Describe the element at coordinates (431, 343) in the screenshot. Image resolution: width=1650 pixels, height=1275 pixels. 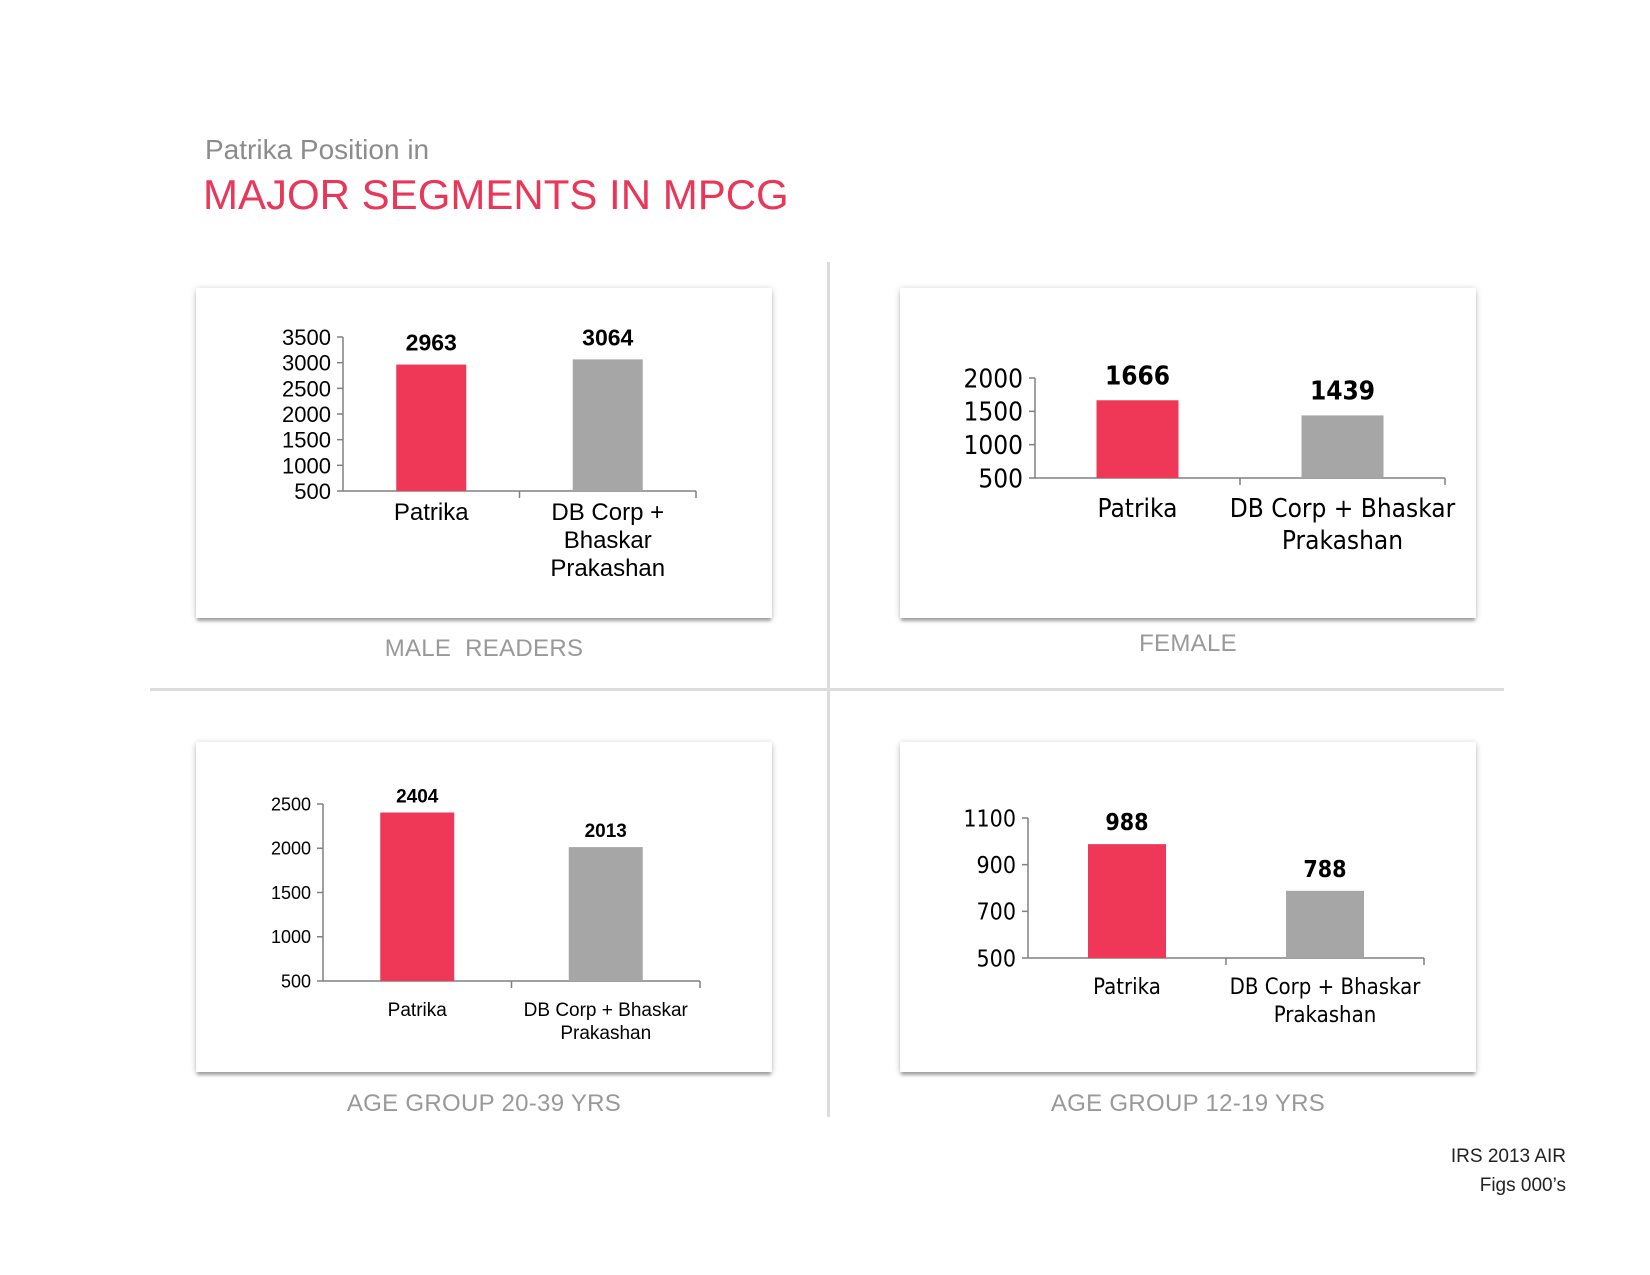
I see `bar-value-label: 2963` at that location.